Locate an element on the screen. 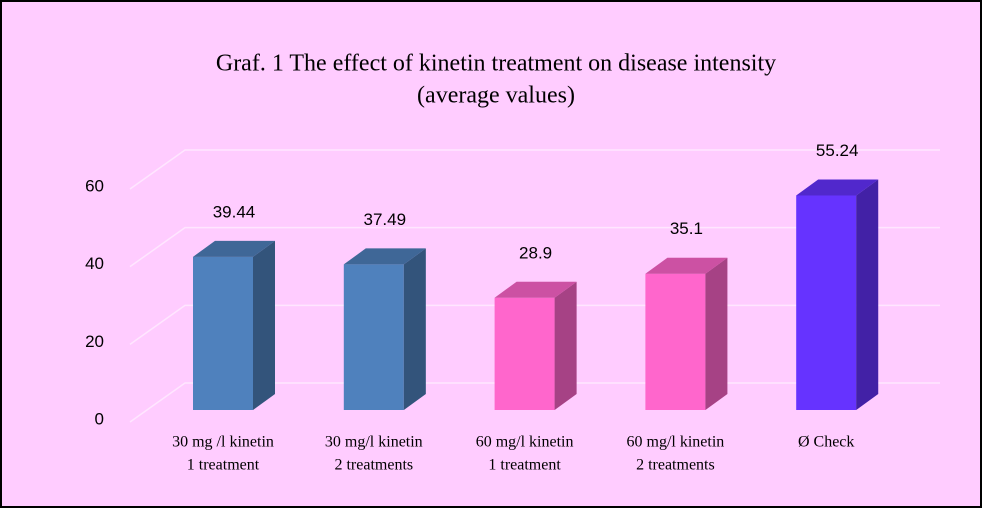 The width and height of the screenshot is (982, 508). data-label: 28.9 is located at coordinates (535, 252).